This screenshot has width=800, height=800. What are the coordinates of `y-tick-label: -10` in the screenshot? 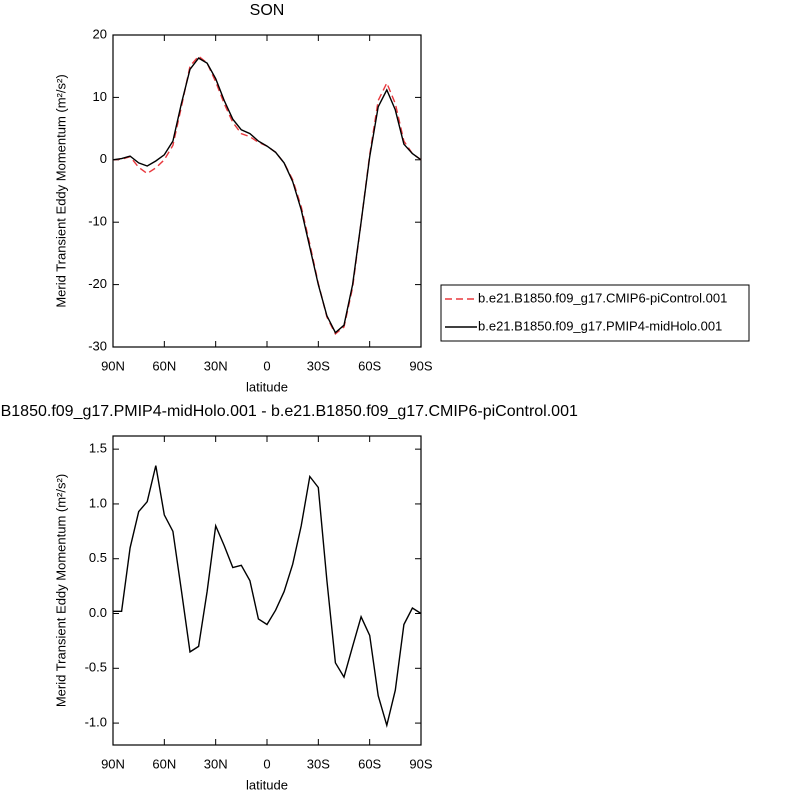 It's located at (97, 221).